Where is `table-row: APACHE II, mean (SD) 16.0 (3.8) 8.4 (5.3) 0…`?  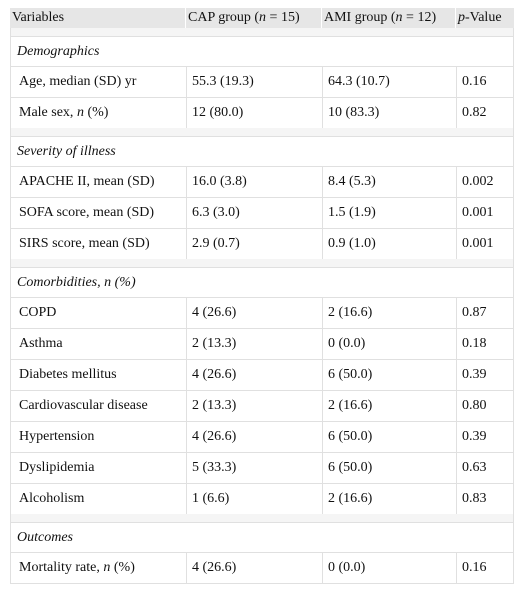 table-row: APACHE II, mean (SD) 16.0 (3.8) 8.4 (5.3) 0… is located at coordinates (262, 181).